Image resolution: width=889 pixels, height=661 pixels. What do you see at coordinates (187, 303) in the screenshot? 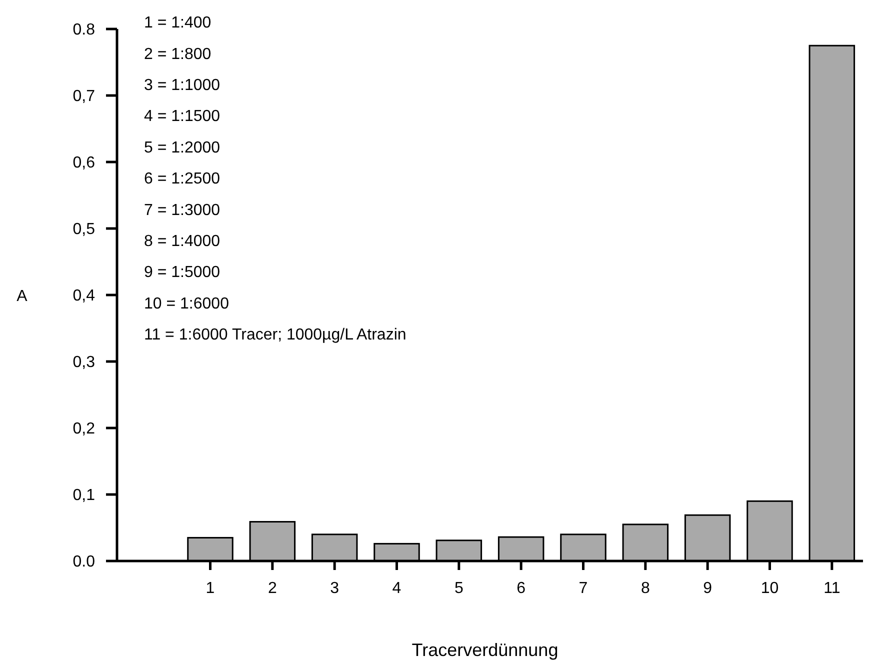
I see `annotation: 10 = 1:6000` at bounding box center [187, 303].